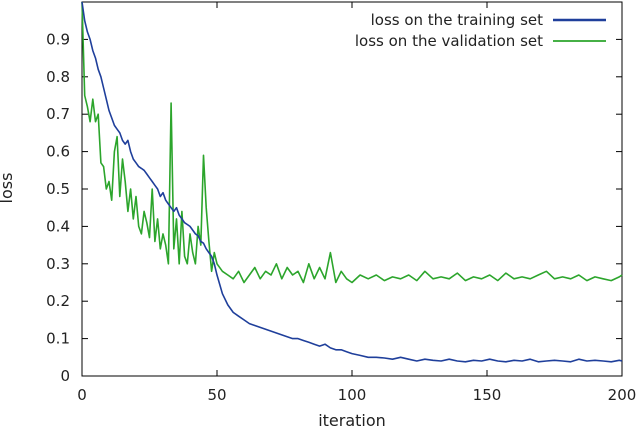 Image resolution: width=640 pixels, height=431 pixels. I want to click on y-tick-label: 0, so click(65, 376).